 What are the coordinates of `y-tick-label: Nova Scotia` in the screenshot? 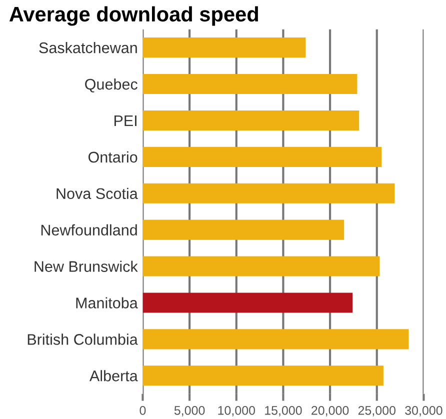 It's located at (97, 194).